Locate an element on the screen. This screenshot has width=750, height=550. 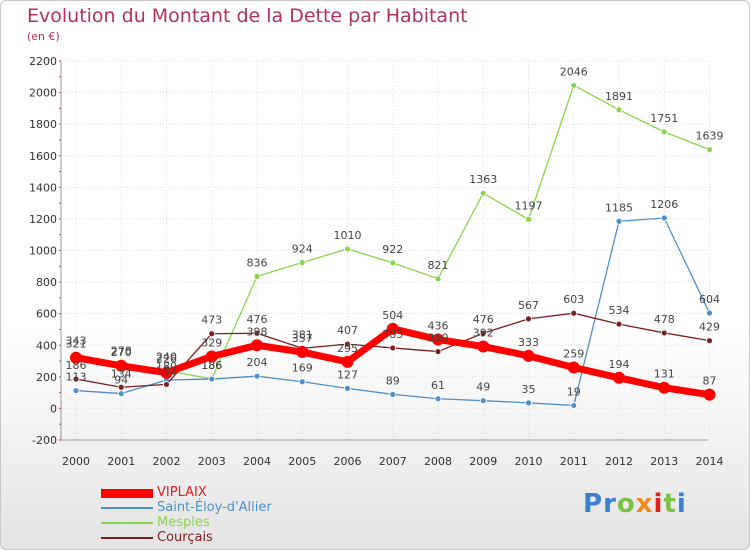
y-tick-label: -200 is located at coordinates (44, 440).